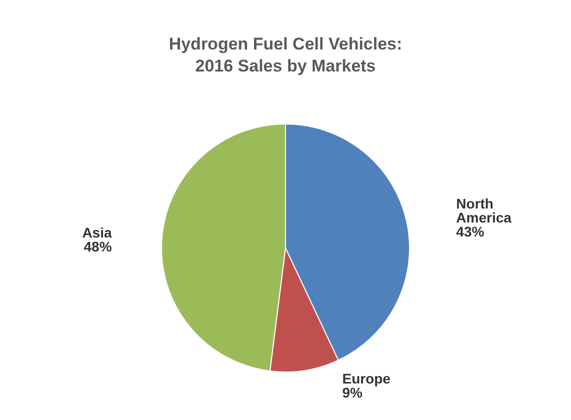 The image size is (571, 420). Describe the element at coordinates (366, 378) in the screenshot. I see `slice-label: Europe` at that location.